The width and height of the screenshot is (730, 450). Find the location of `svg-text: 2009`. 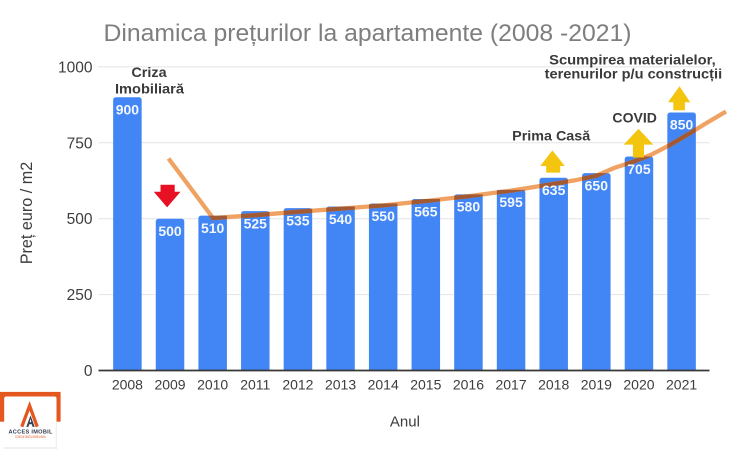

svg-text: 2009 is located at coordinates (169, 385).